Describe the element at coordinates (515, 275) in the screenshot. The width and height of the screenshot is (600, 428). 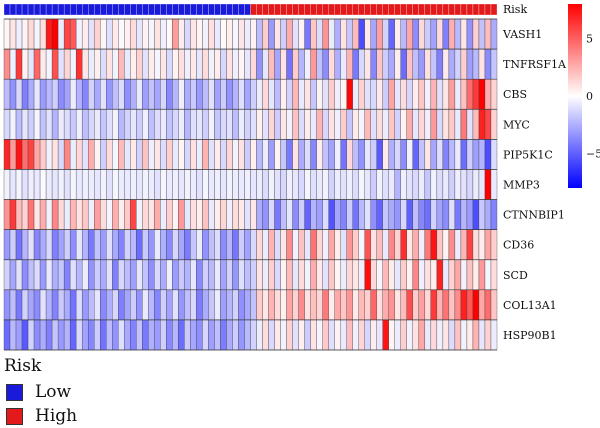
I see `gene-label: SCD` at that location.